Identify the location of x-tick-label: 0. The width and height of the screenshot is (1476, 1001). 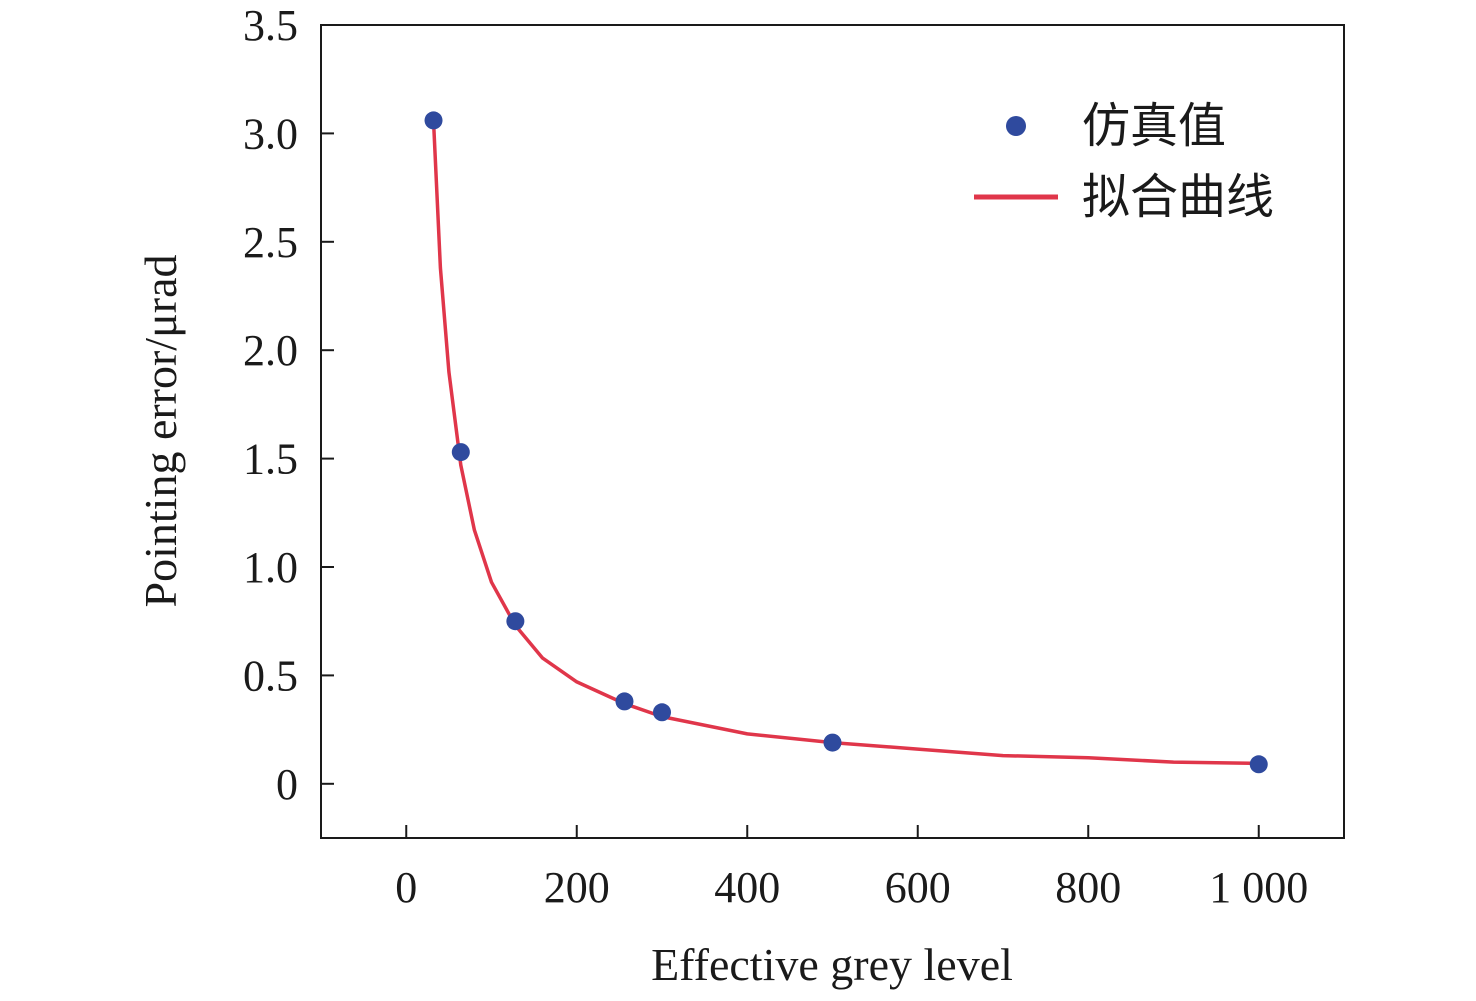
(406, 887).